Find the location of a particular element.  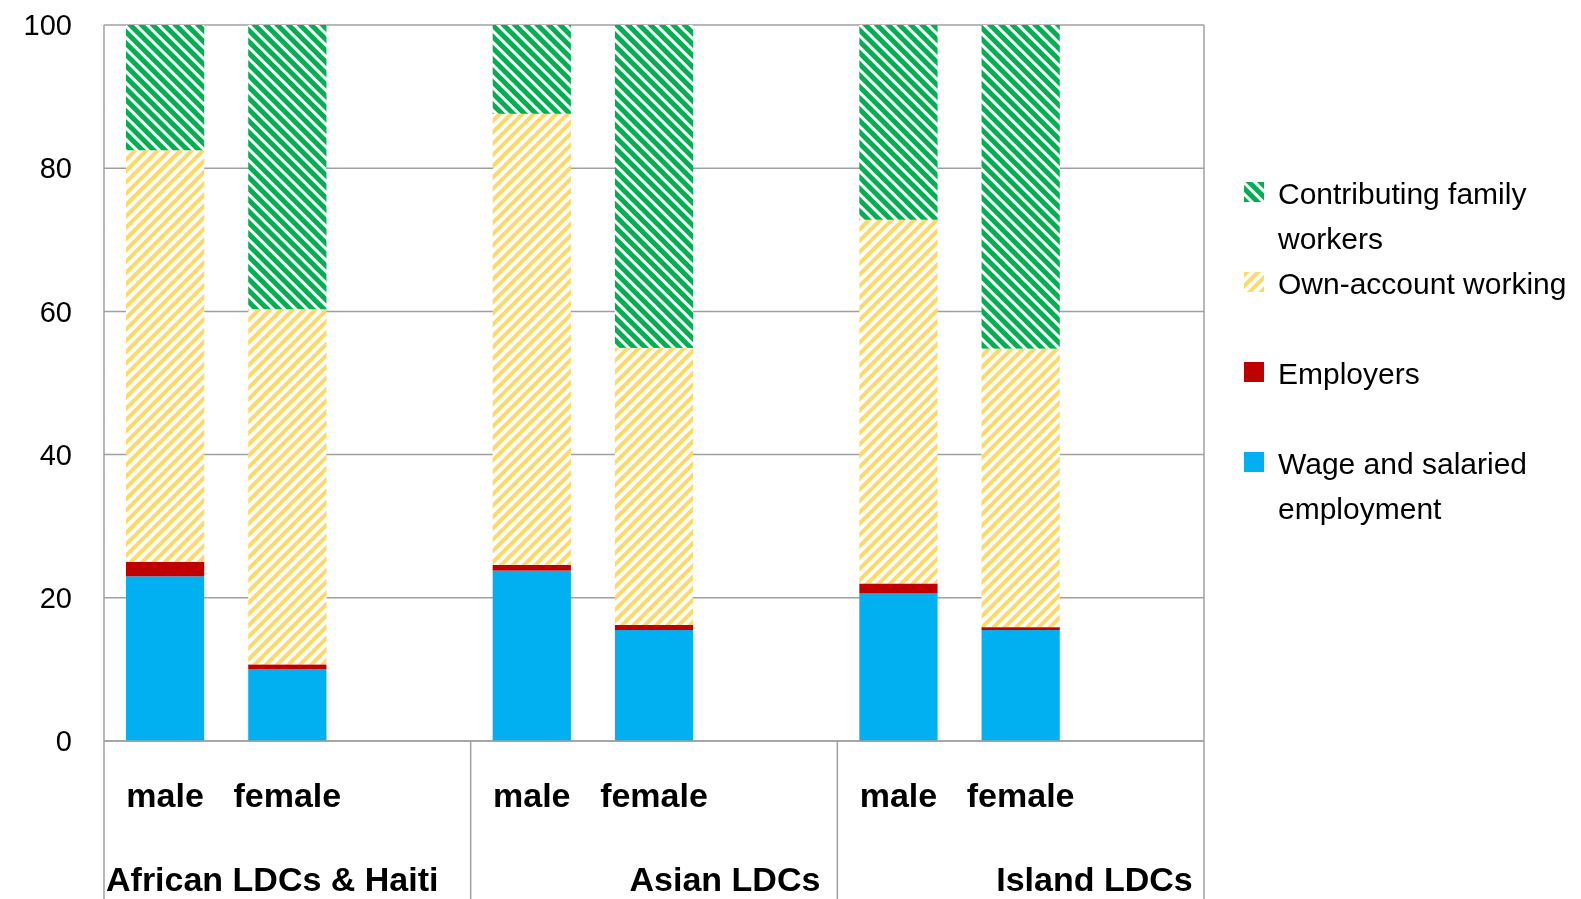

y-tick-label: 100 is located at coordinates (47, 25).